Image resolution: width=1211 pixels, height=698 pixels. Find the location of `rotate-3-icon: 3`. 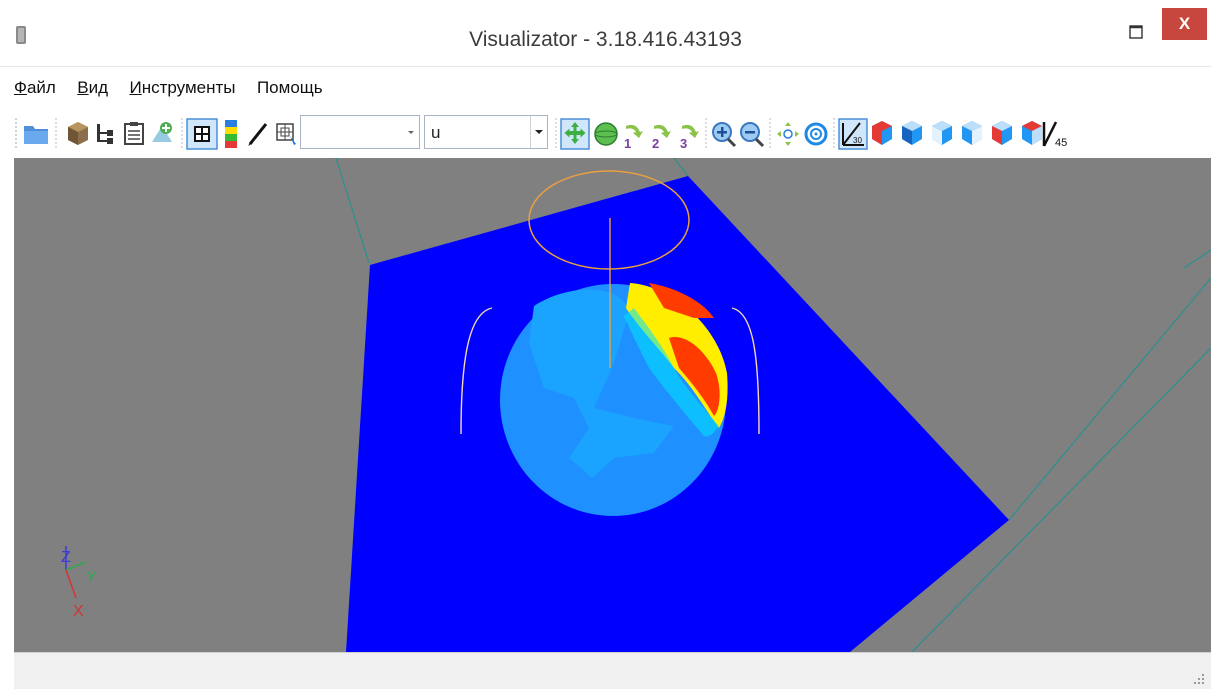

rotate-3-icon: 3 is located at coordinates (690, 133).